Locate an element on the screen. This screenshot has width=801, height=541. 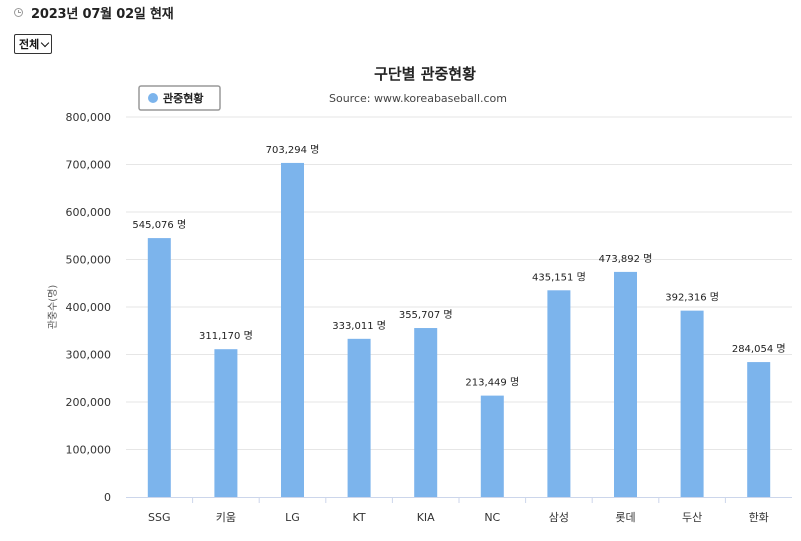
x-tick-label: SSG is located at coordinates (159, 517).